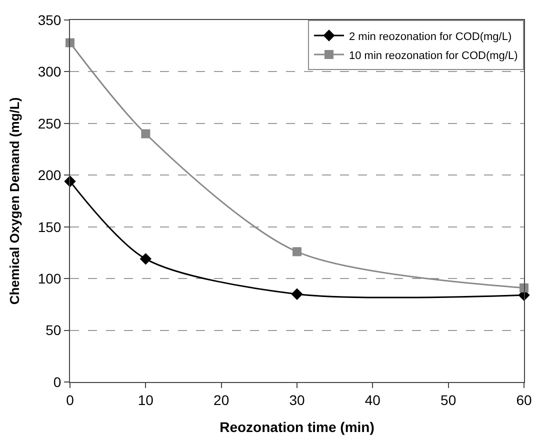 Image resolution: width=544 pixels, height=445 pixels. I want to click on legend-label: 10 min reozonation for COD(mg/L), so click(433, 56).